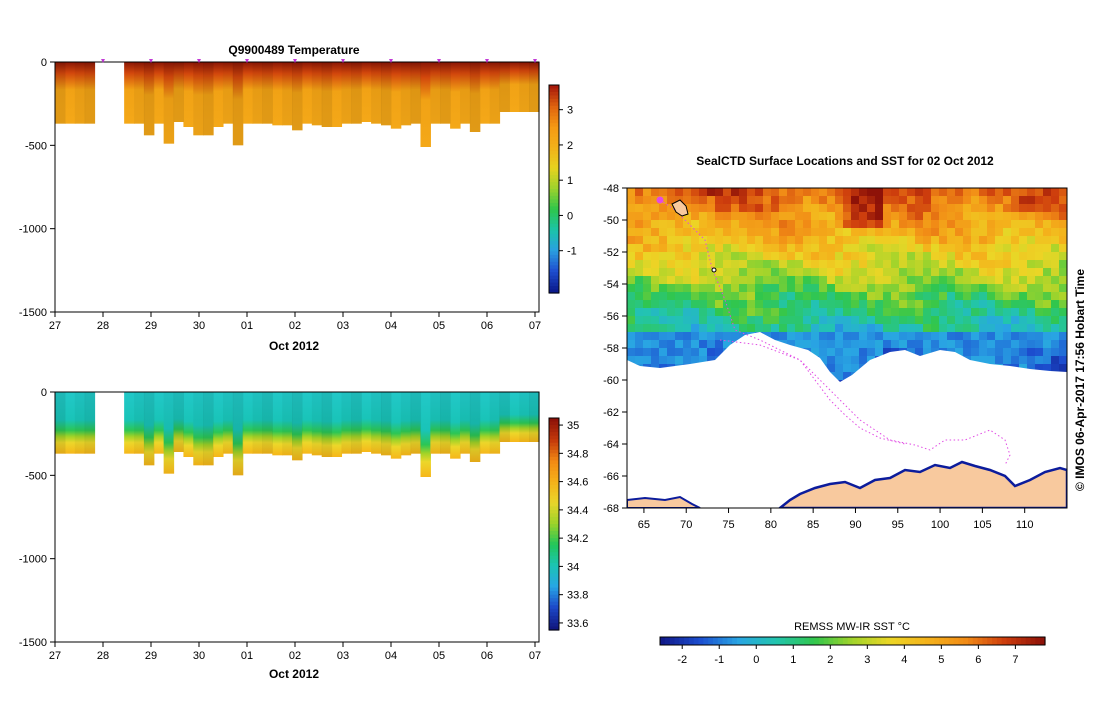 The image size is (1099, 705). What do you see at coordinates (793, 660) in the screenshot?
I see `sst-colorbar-tick-label: 1` at bounding box center [793, 660].